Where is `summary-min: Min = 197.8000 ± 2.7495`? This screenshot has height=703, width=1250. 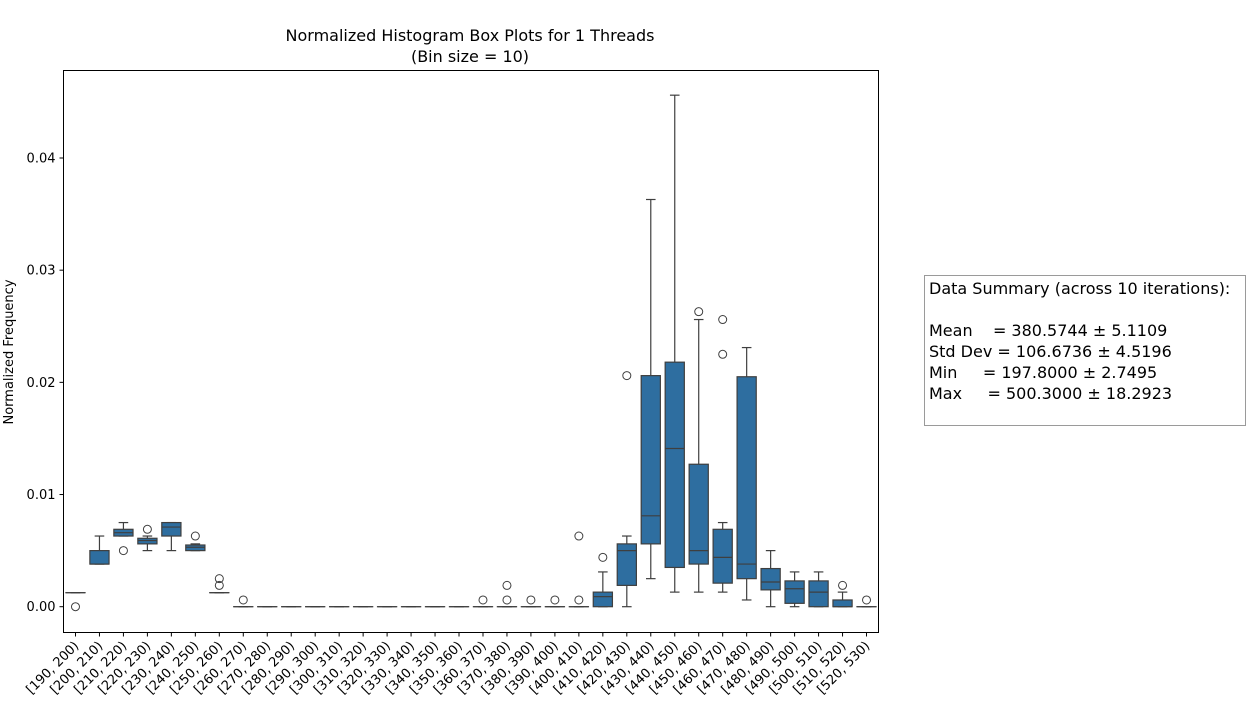
summary-min: Min = 197.8000 ± 2.7495 is located at coordinates (1043, 372).